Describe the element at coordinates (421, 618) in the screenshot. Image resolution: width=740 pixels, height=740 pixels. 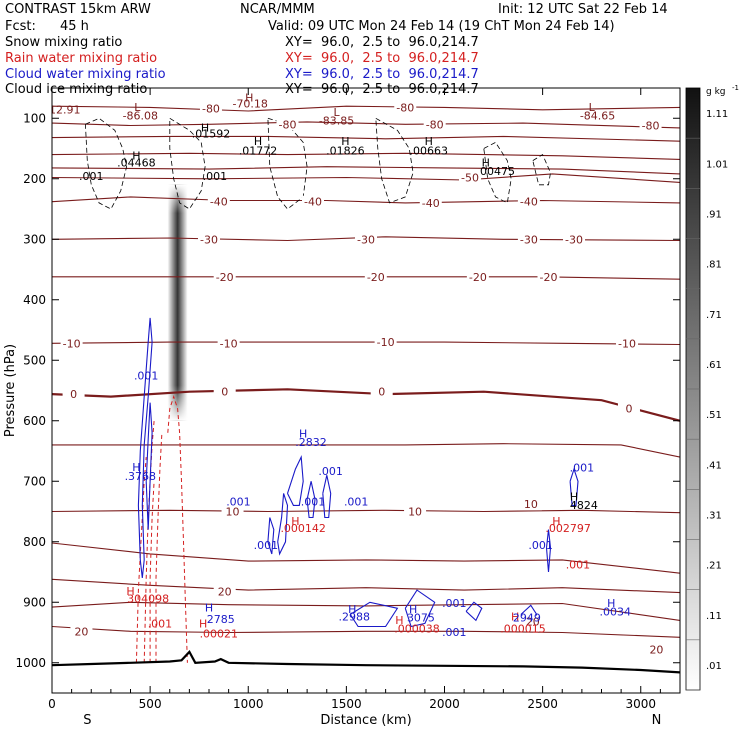
I see `annotation-54: 3075` at that location.